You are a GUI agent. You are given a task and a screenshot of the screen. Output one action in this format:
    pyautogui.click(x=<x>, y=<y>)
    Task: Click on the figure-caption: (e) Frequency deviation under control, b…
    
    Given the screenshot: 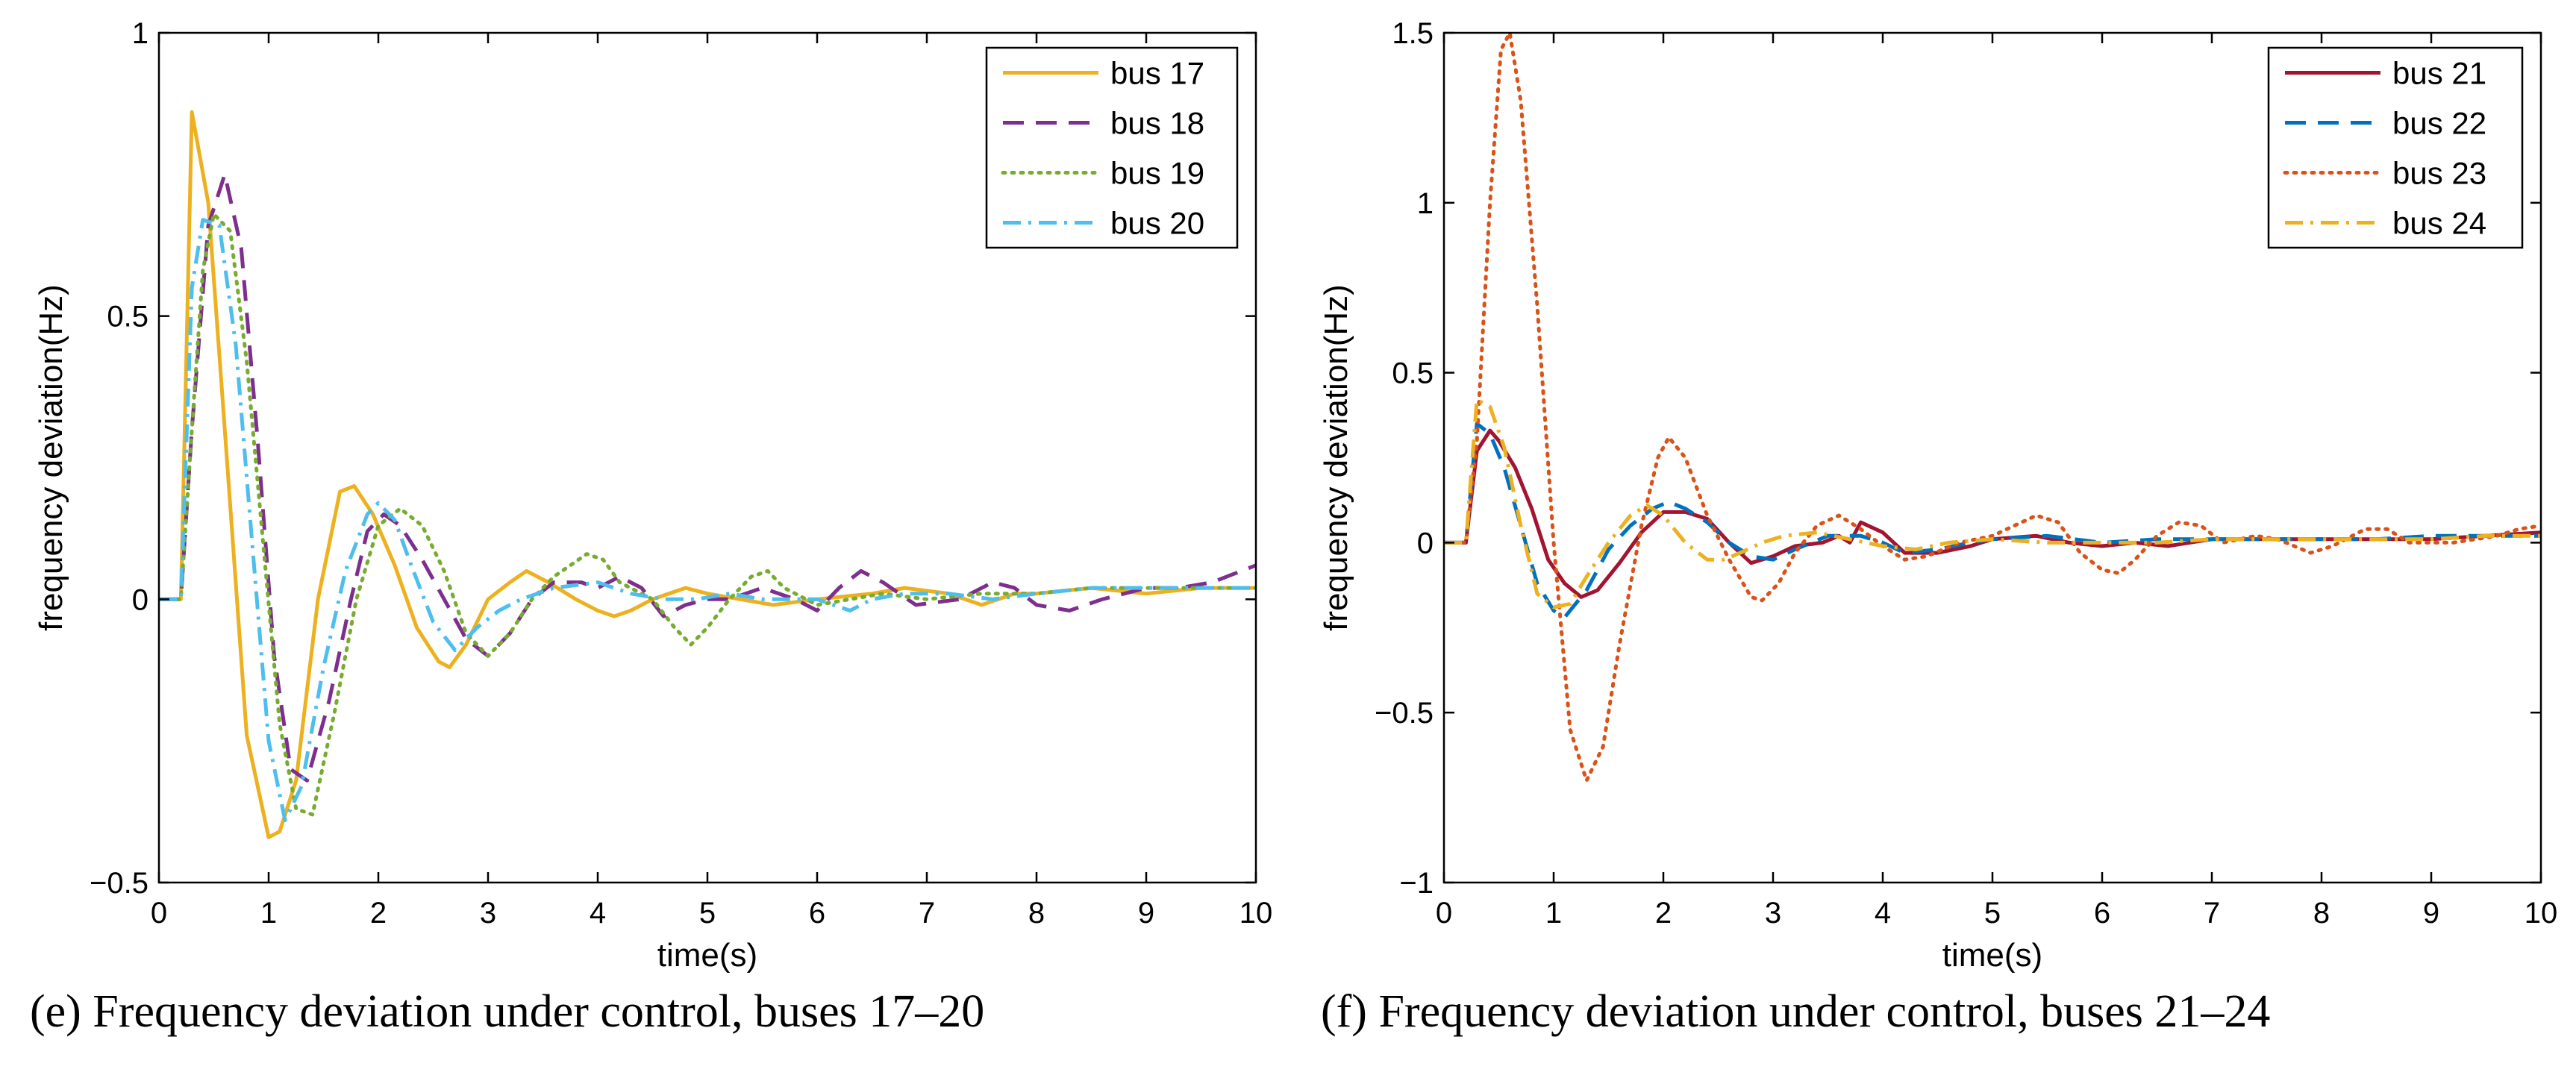 What is the action you would take?
    pyautogui.click(x=507, y=1011)
    